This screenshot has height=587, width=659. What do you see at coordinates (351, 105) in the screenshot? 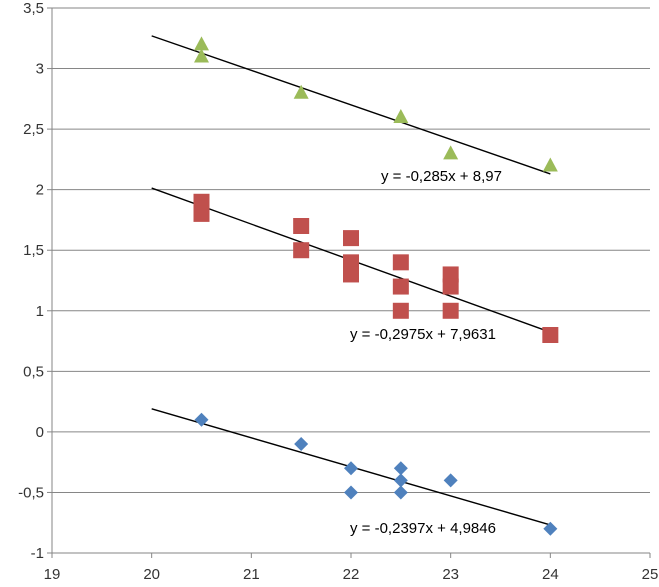
I see `triangle-series-trendline` at bounding box center [351, 105].